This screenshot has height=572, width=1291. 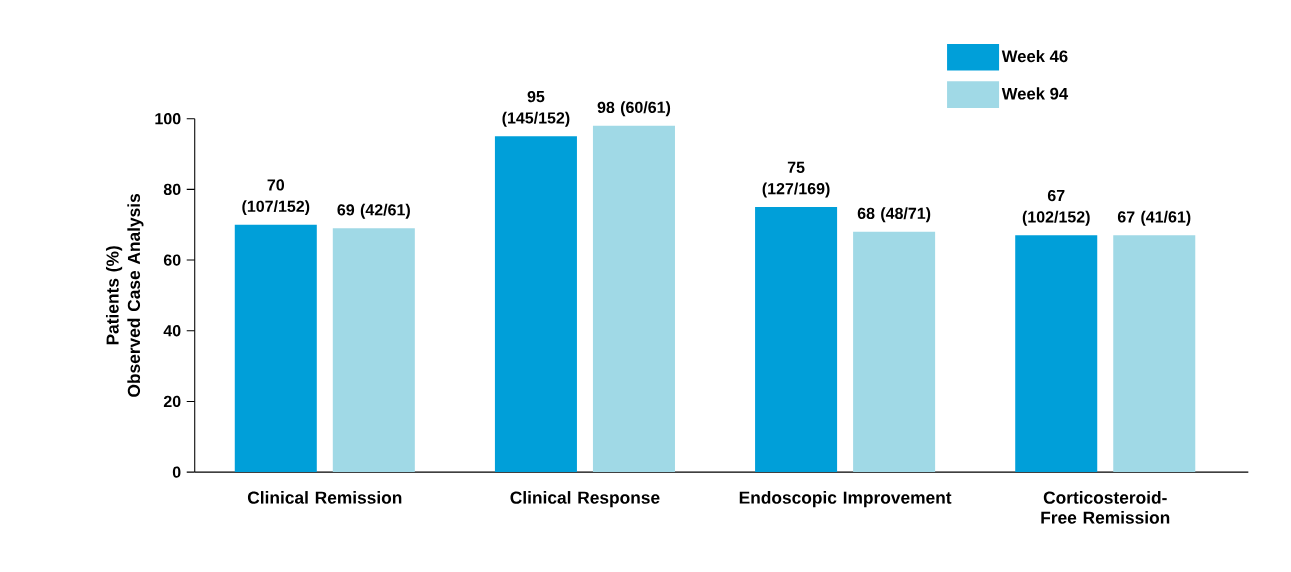 I want to click on data-label: 98 (60/61), so click(x=634, y=109).